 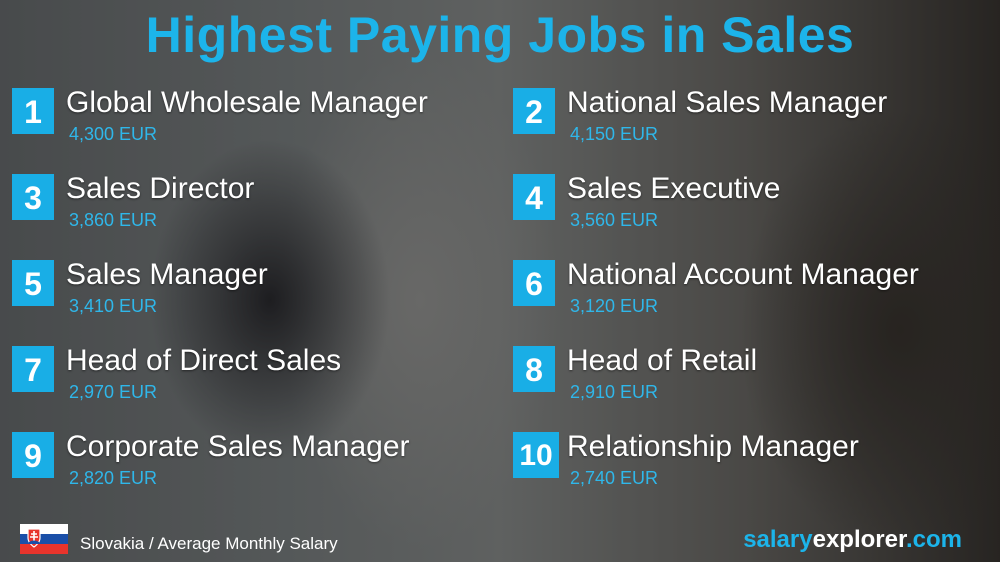 What do you see at coordinates (33, 455) in the screenshot?
I see `rank-badge: 9` at bounding box center [33, 455].